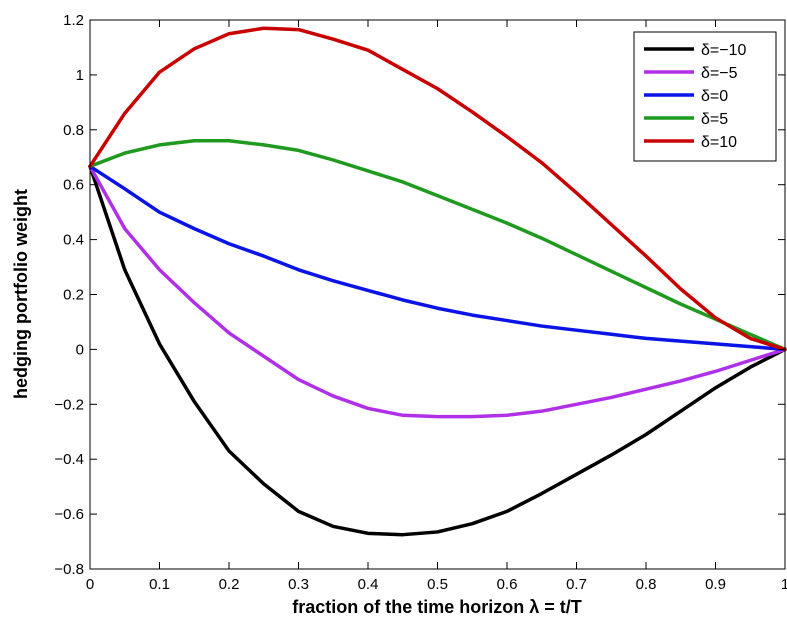  I want to click on x-tick-label: 0.5, so click(437, 584).